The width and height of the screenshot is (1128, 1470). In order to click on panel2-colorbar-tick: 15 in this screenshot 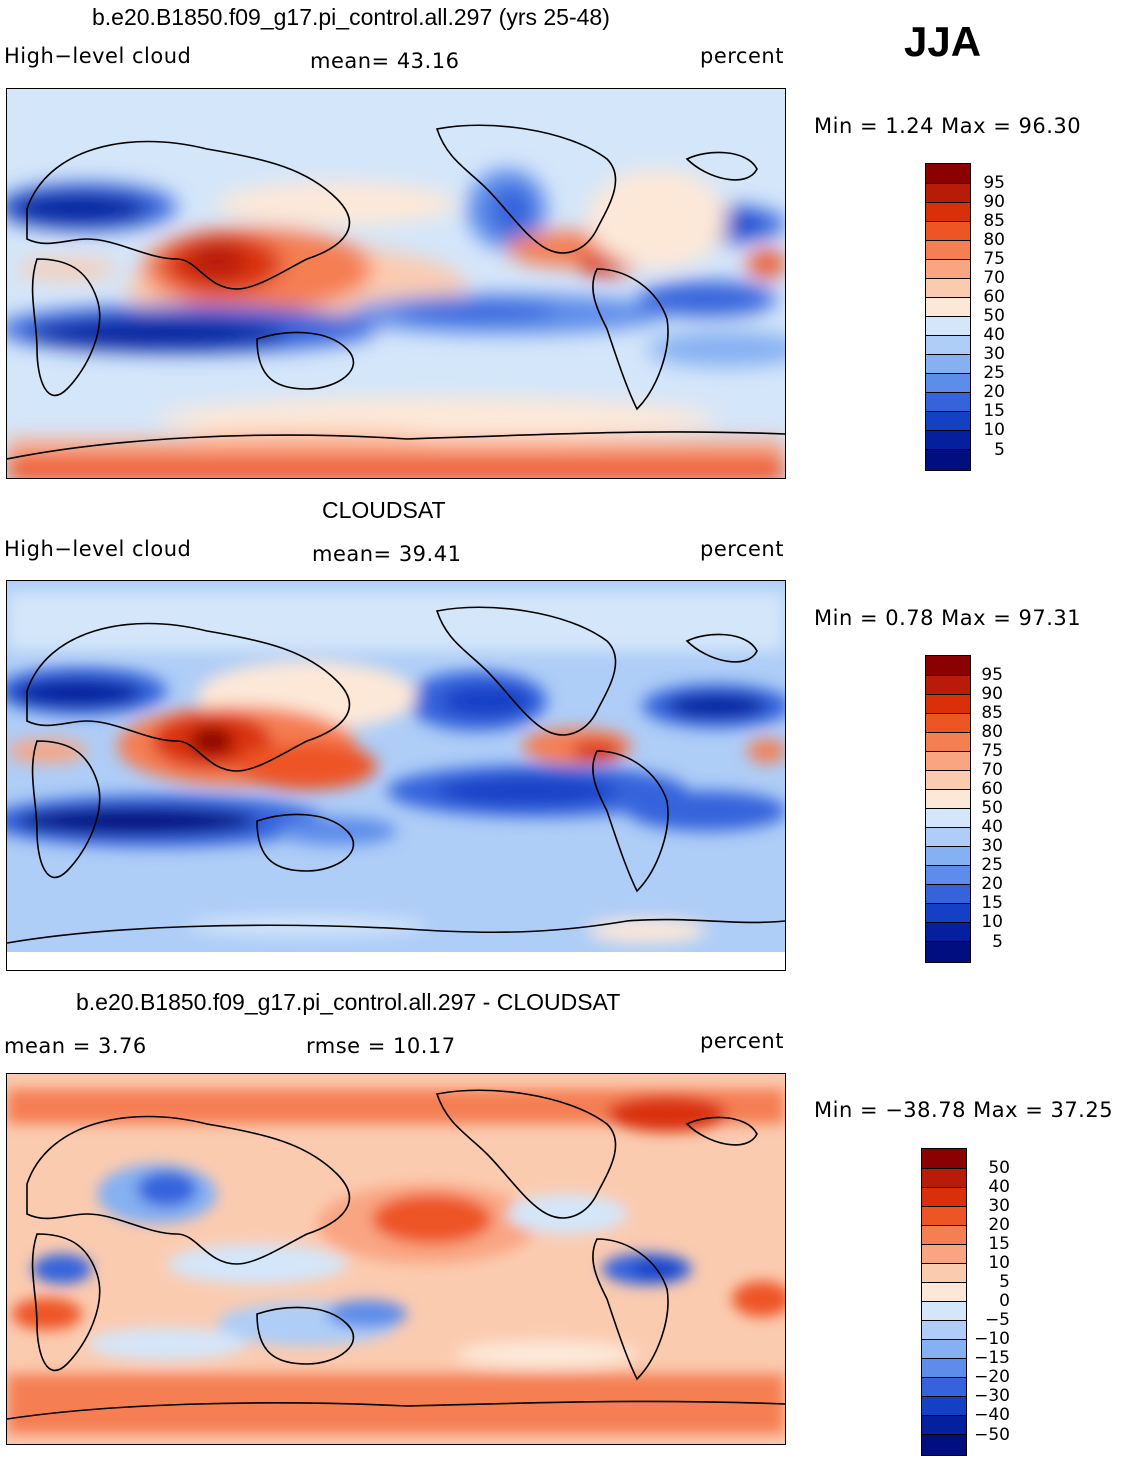, I will do `click(992, 903)`.